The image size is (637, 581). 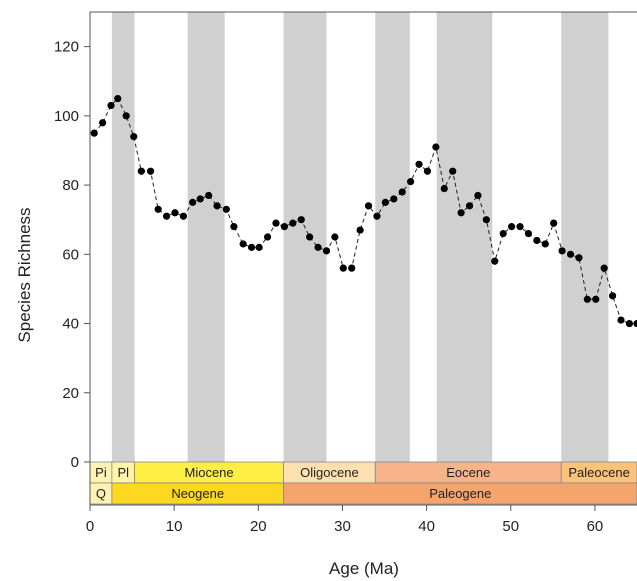 I want to click on y-tick-label: 40, so click(x=70, y=324).